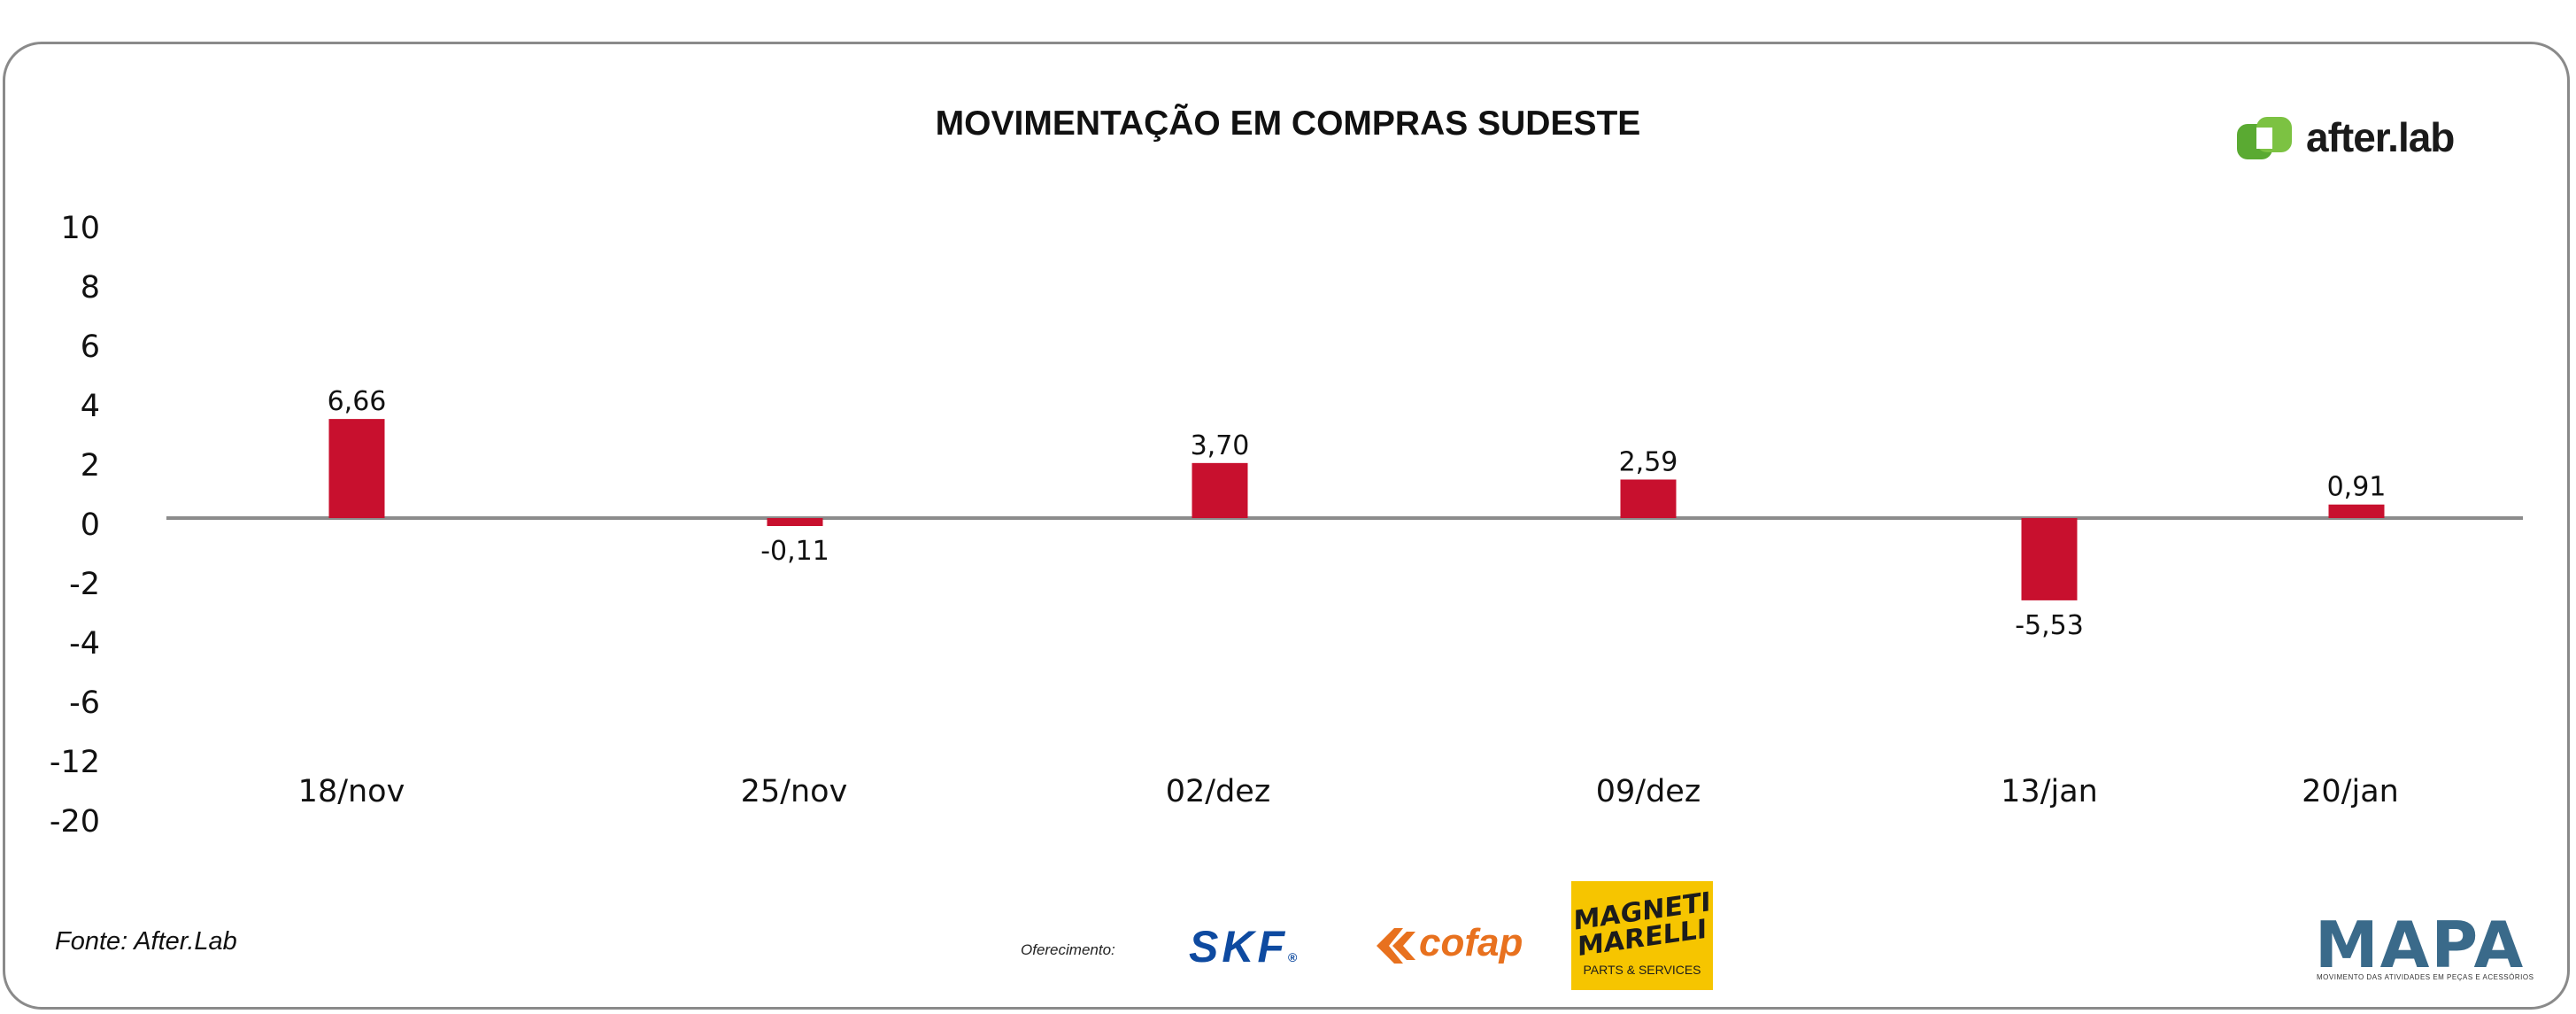  Describe the element at coordinates (90, 466) in the screenshot. I see `y-tick-label: 2` at that location.